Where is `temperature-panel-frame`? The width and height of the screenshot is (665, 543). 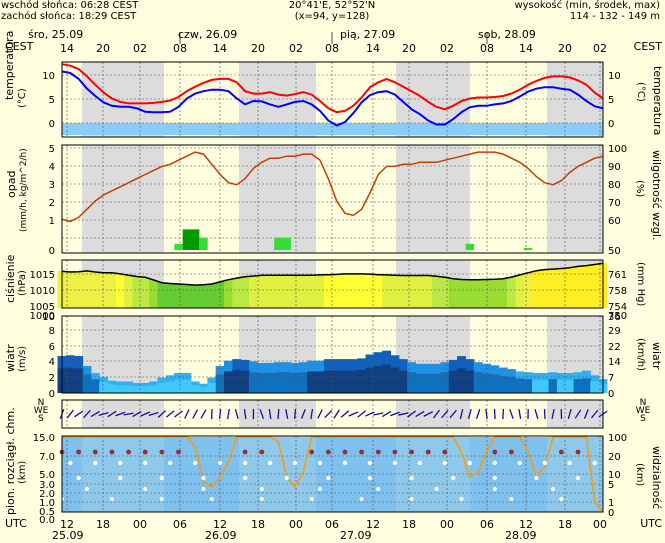 temperature-panel-frame is located at coordinates (332, 99).